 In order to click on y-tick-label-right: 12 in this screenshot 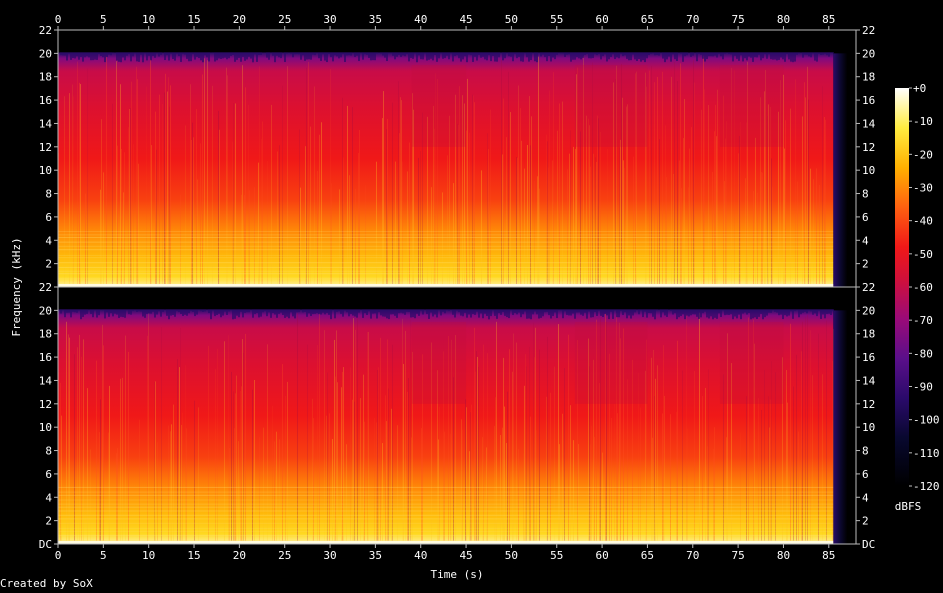, I will do `click(868, 147)`.